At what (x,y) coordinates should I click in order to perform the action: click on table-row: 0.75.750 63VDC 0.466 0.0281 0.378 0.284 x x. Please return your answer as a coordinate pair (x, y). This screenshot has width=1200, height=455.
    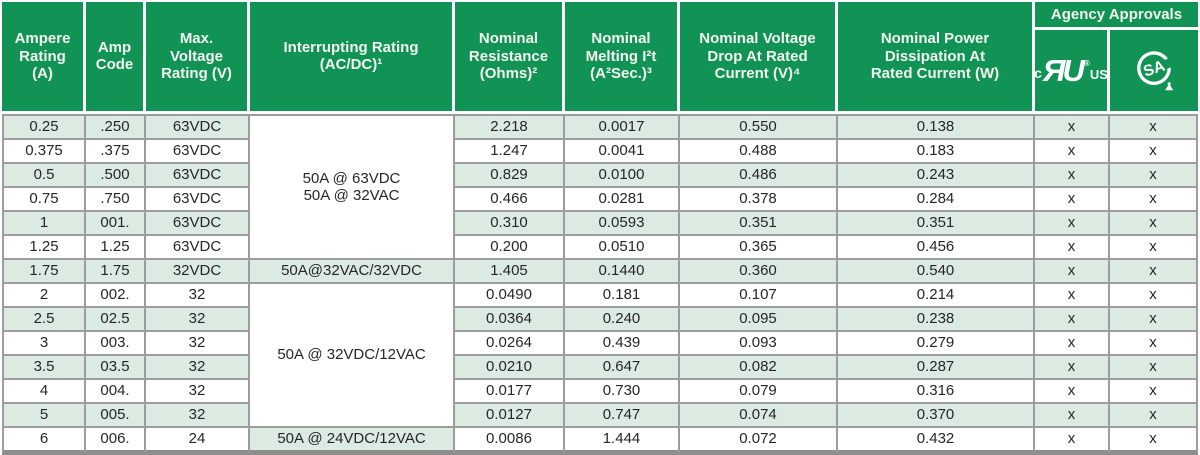
    Looking at the image, I should click on (600, 199).